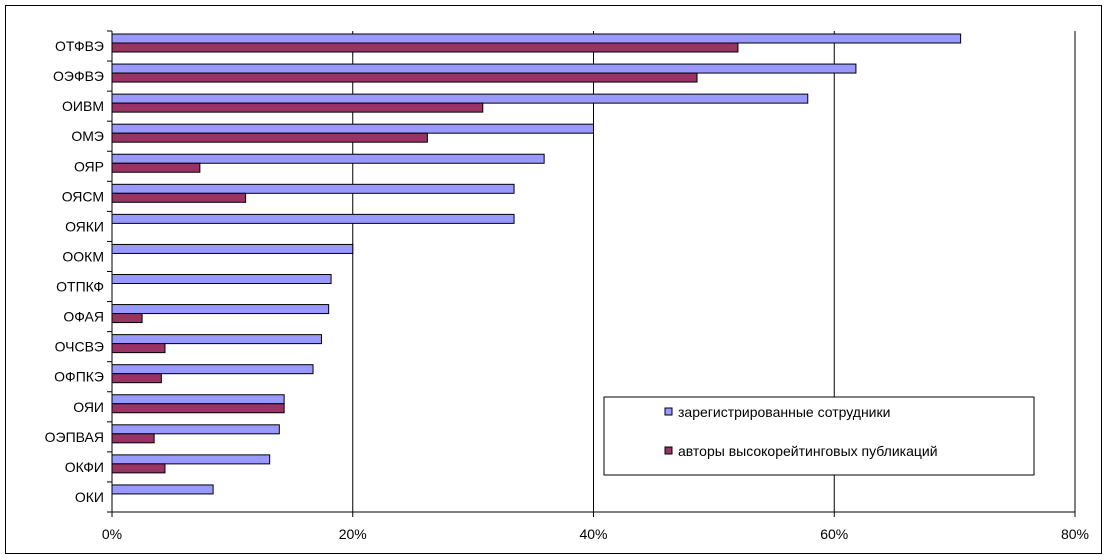 The image size is (1109, 560). I want to click on category-label-12: ОЯИ, so click(88, 407).